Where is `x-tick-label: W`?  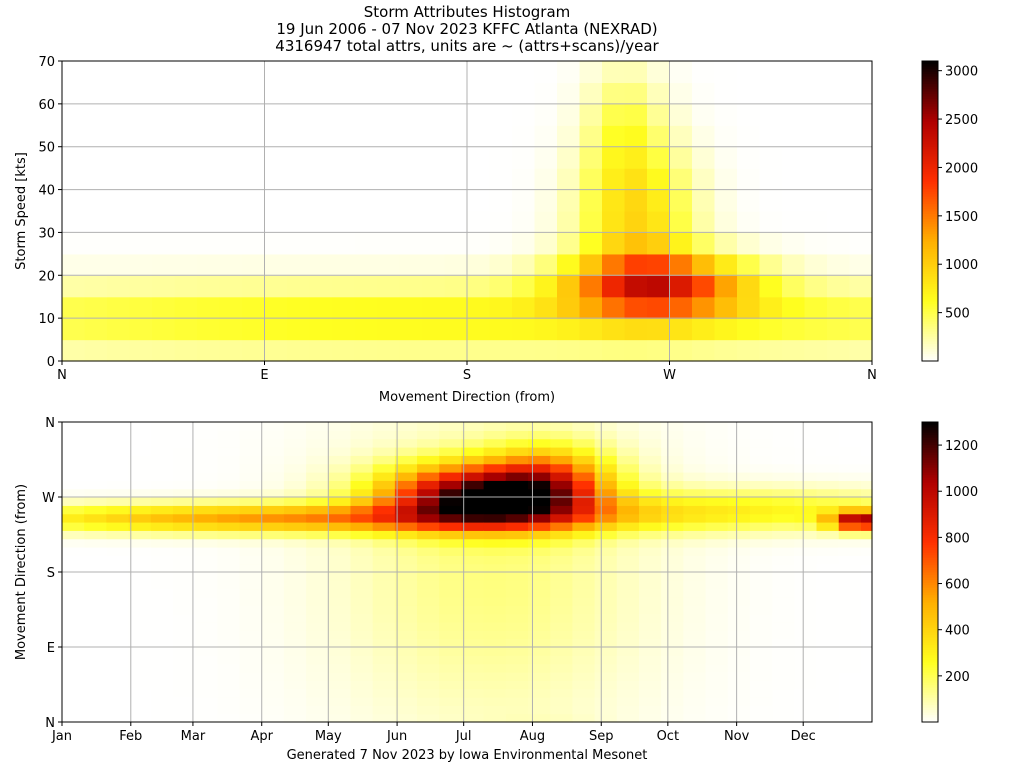
x-tick-label: W is located at coordinates (669, 375).